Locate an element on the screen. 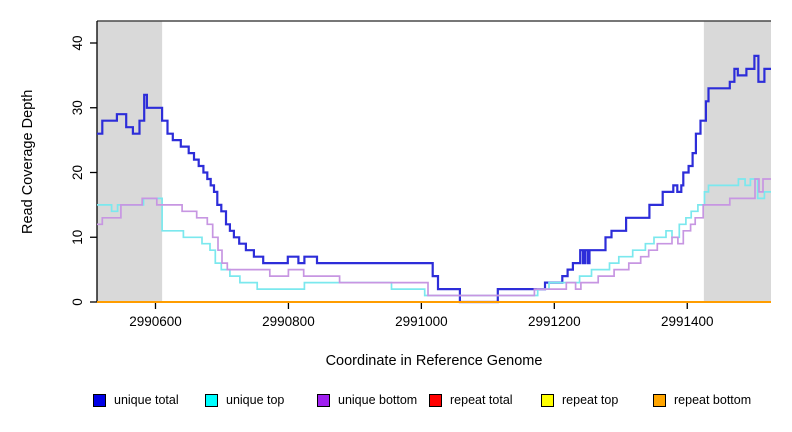  legend-item-unique-bottom: unique bottom is located at coordinates (373, 400).